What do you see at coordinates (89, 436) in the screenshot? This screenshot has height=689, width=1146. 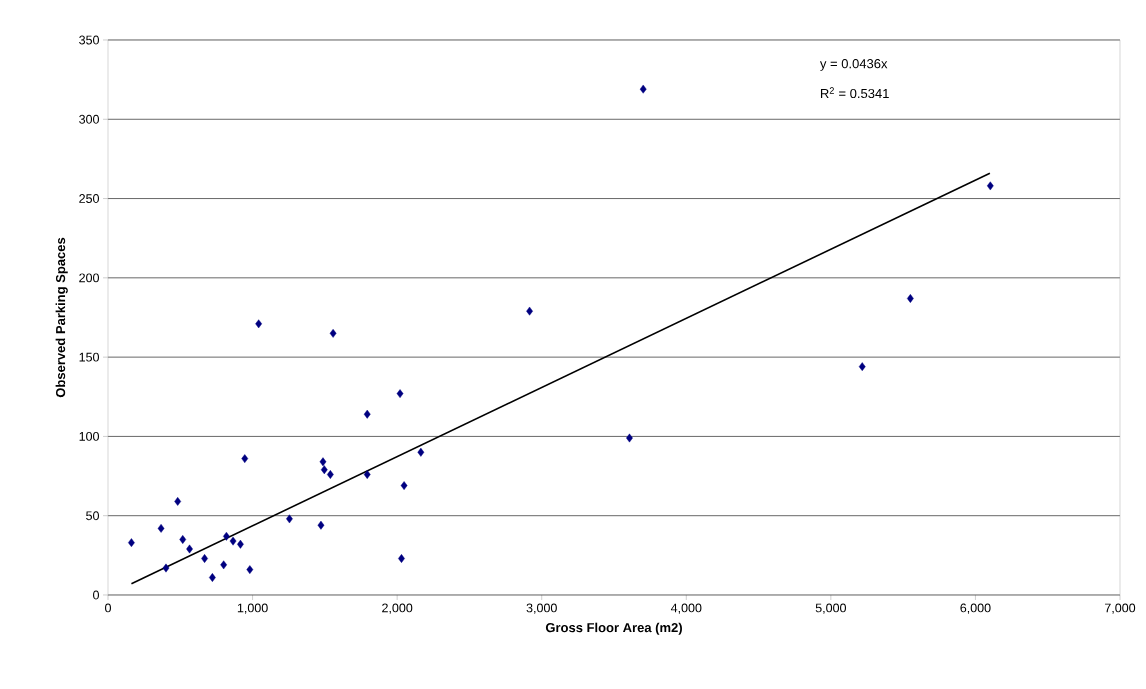 I see `y-tick-label: 100` at bounding box center [89, 436].